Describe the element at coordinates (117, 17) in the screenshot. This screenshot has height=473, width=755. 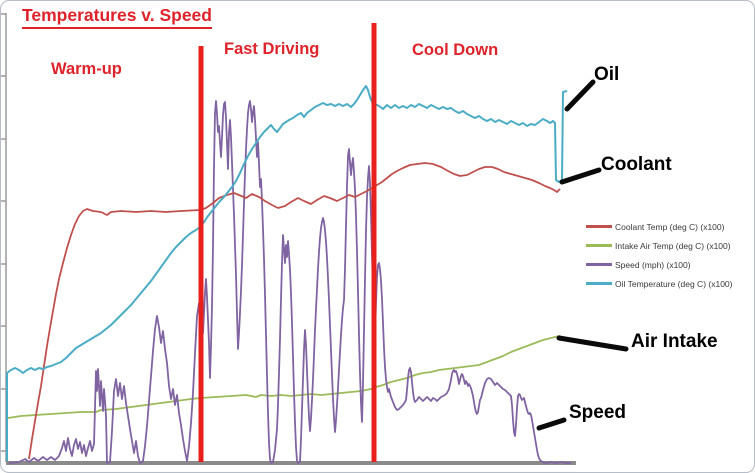
I see `chart-title: Temperatures v. Speed` at that location.